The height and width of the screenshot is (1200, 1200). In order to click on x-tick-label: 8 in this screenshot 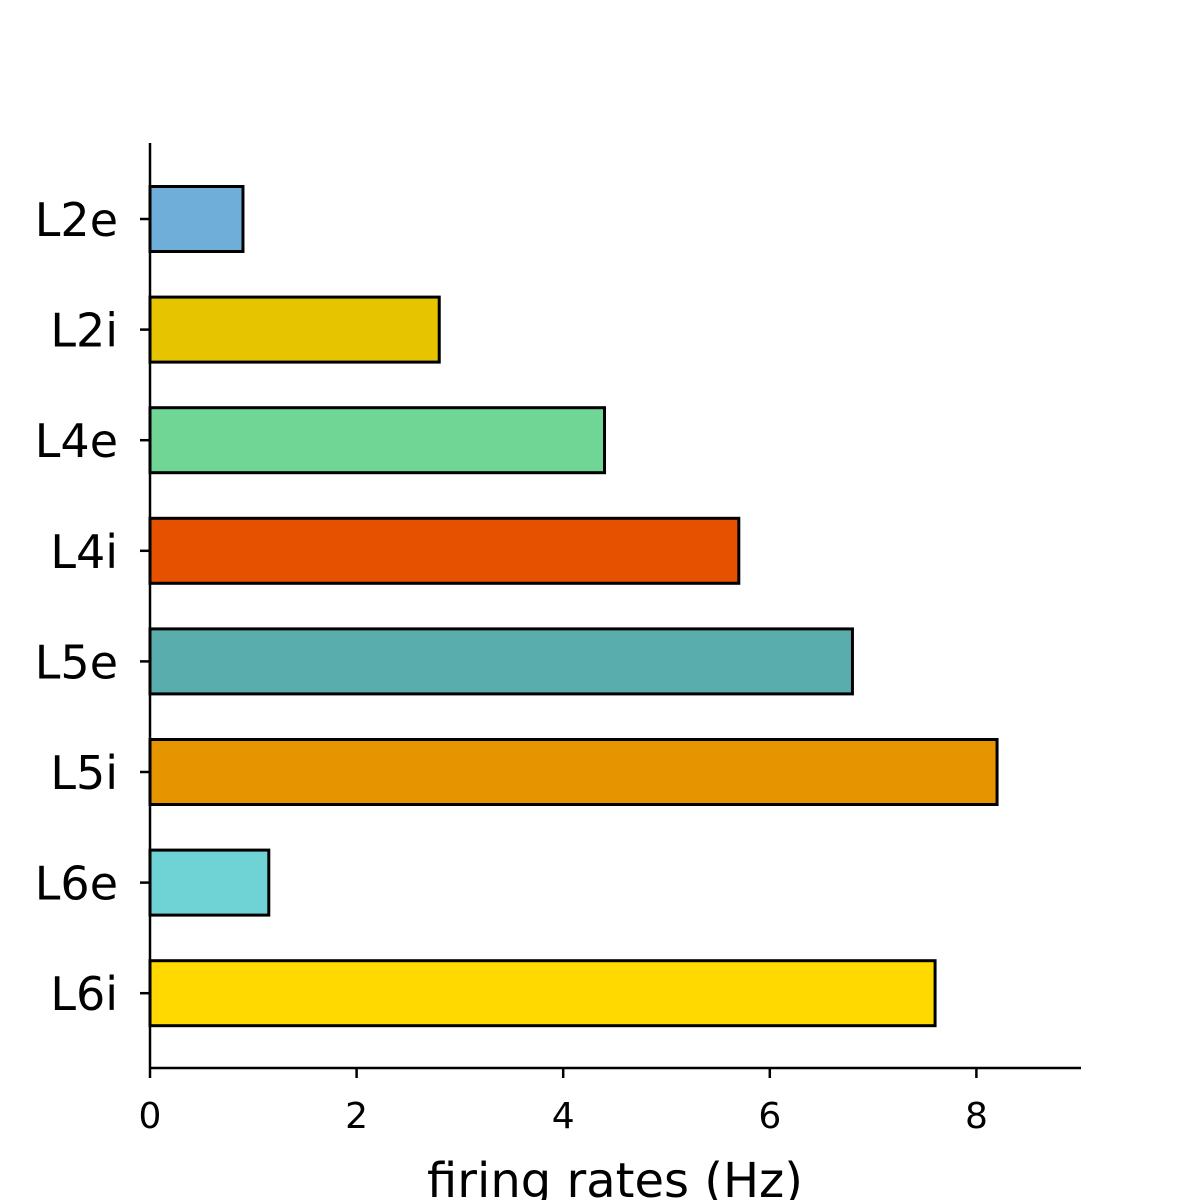, I will do `click(976, 1116)`.